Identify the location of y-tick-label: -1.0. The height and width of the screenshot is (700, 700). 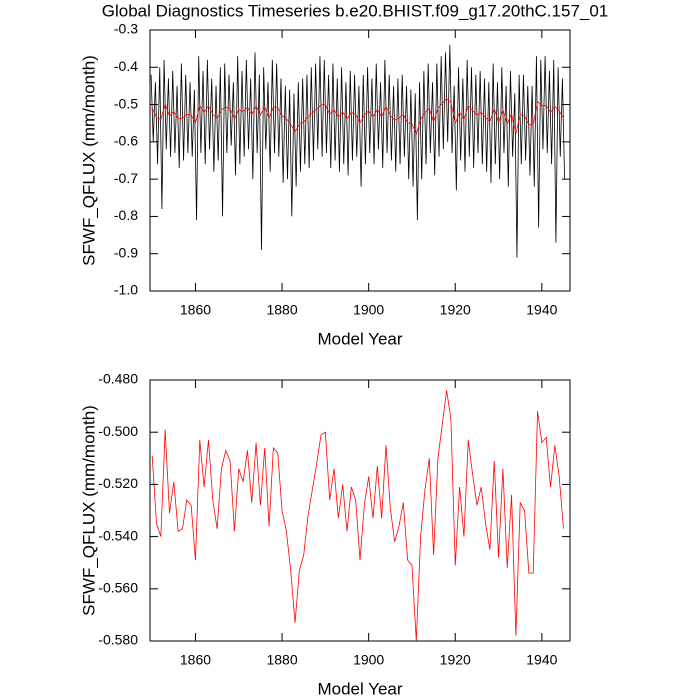
(126, 290).